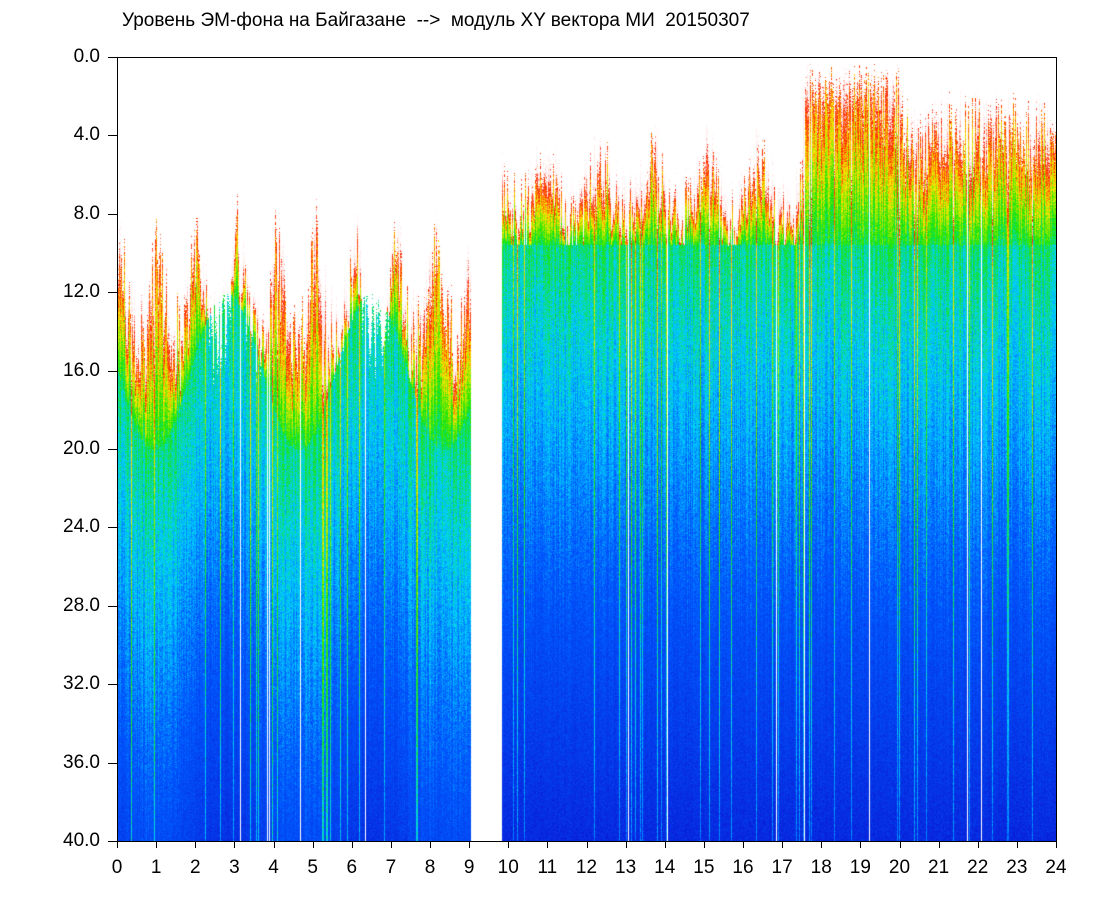 Image resolution: width=1096 pixels, height=900 pixels. What do you see at coordinates (626, 867) in the screenshot?
I see `x-tick-label: 13` at bounding box center [626, 867].